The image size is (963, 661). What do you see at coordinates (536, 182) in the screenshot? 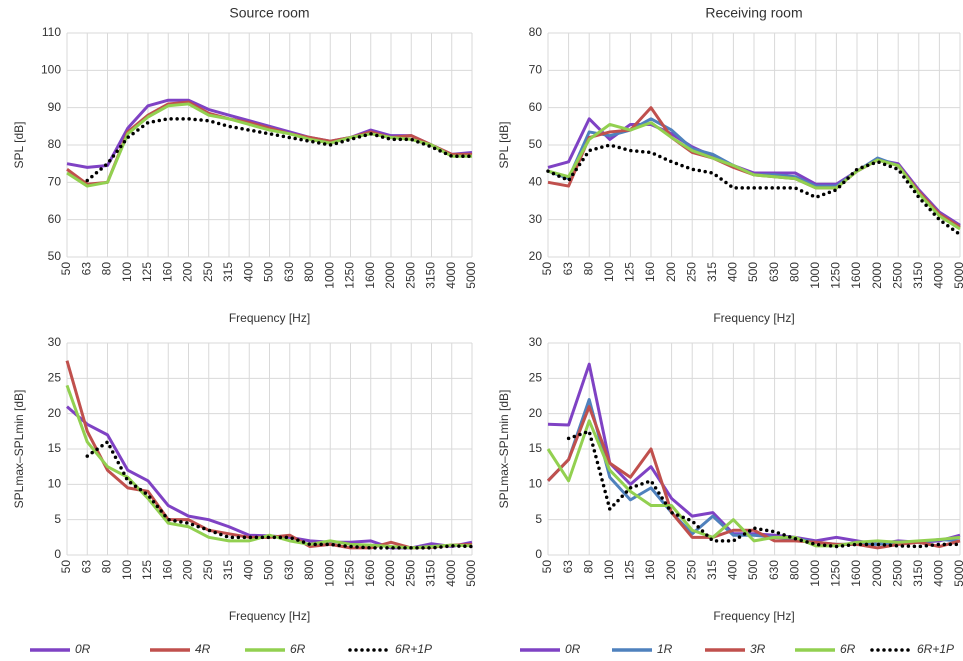
I see `y-tick-label: 40` at bounding box center [536, 182].